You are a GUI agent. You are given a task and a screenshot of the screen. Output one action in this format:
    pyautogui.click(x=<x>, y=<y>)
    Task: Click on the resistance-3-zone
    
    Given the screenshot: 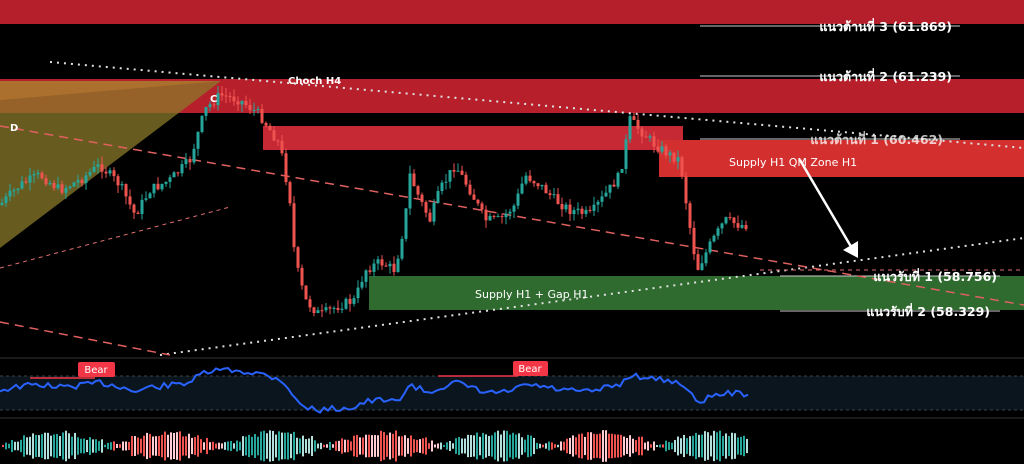 What is the action you would take?
    pyautogui.click(x=512, y=12)
    